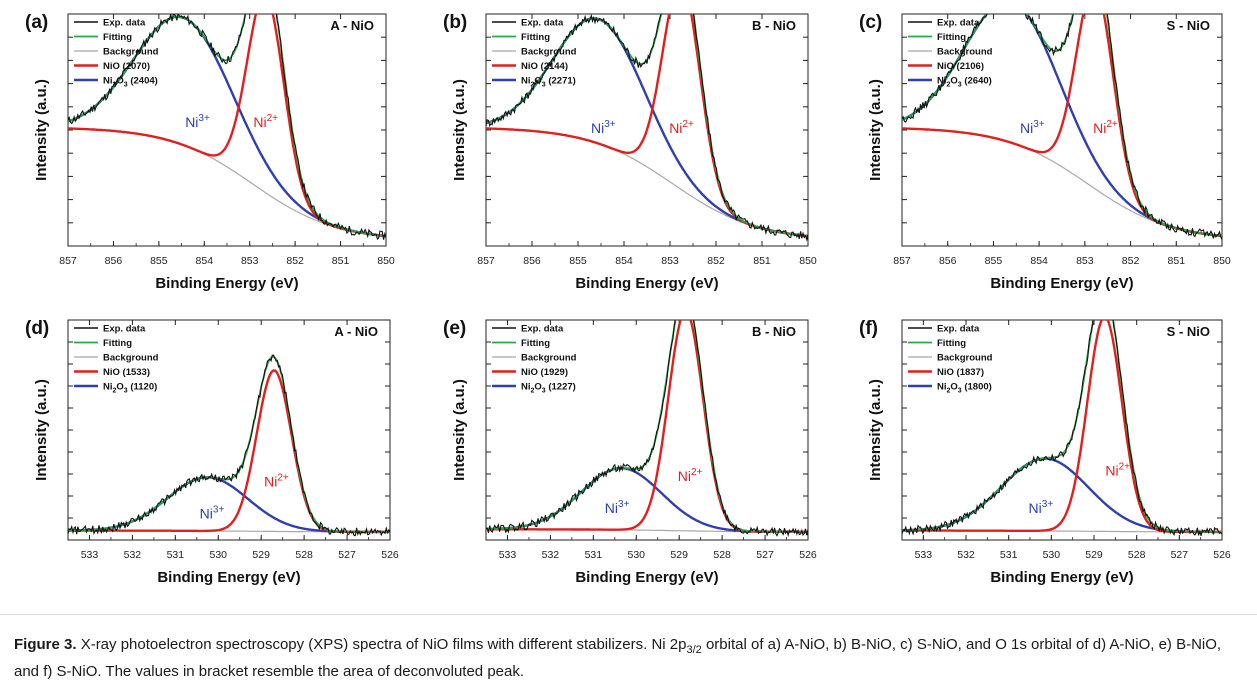  I want to click on x-tick-label: 850, so click(808, 261).